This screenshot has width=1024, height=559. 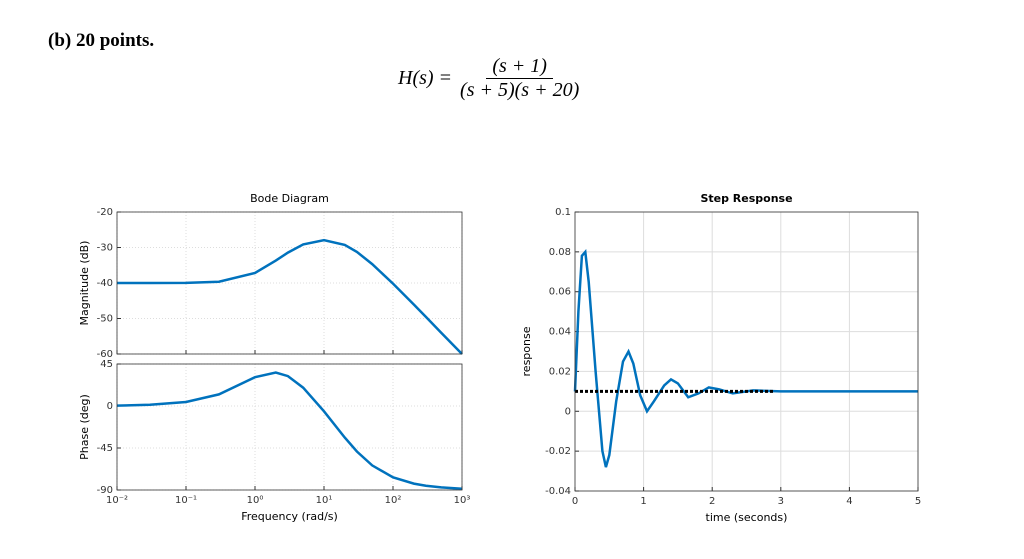 I want to click on y-axis-label: response, so click(x=526, y=351).